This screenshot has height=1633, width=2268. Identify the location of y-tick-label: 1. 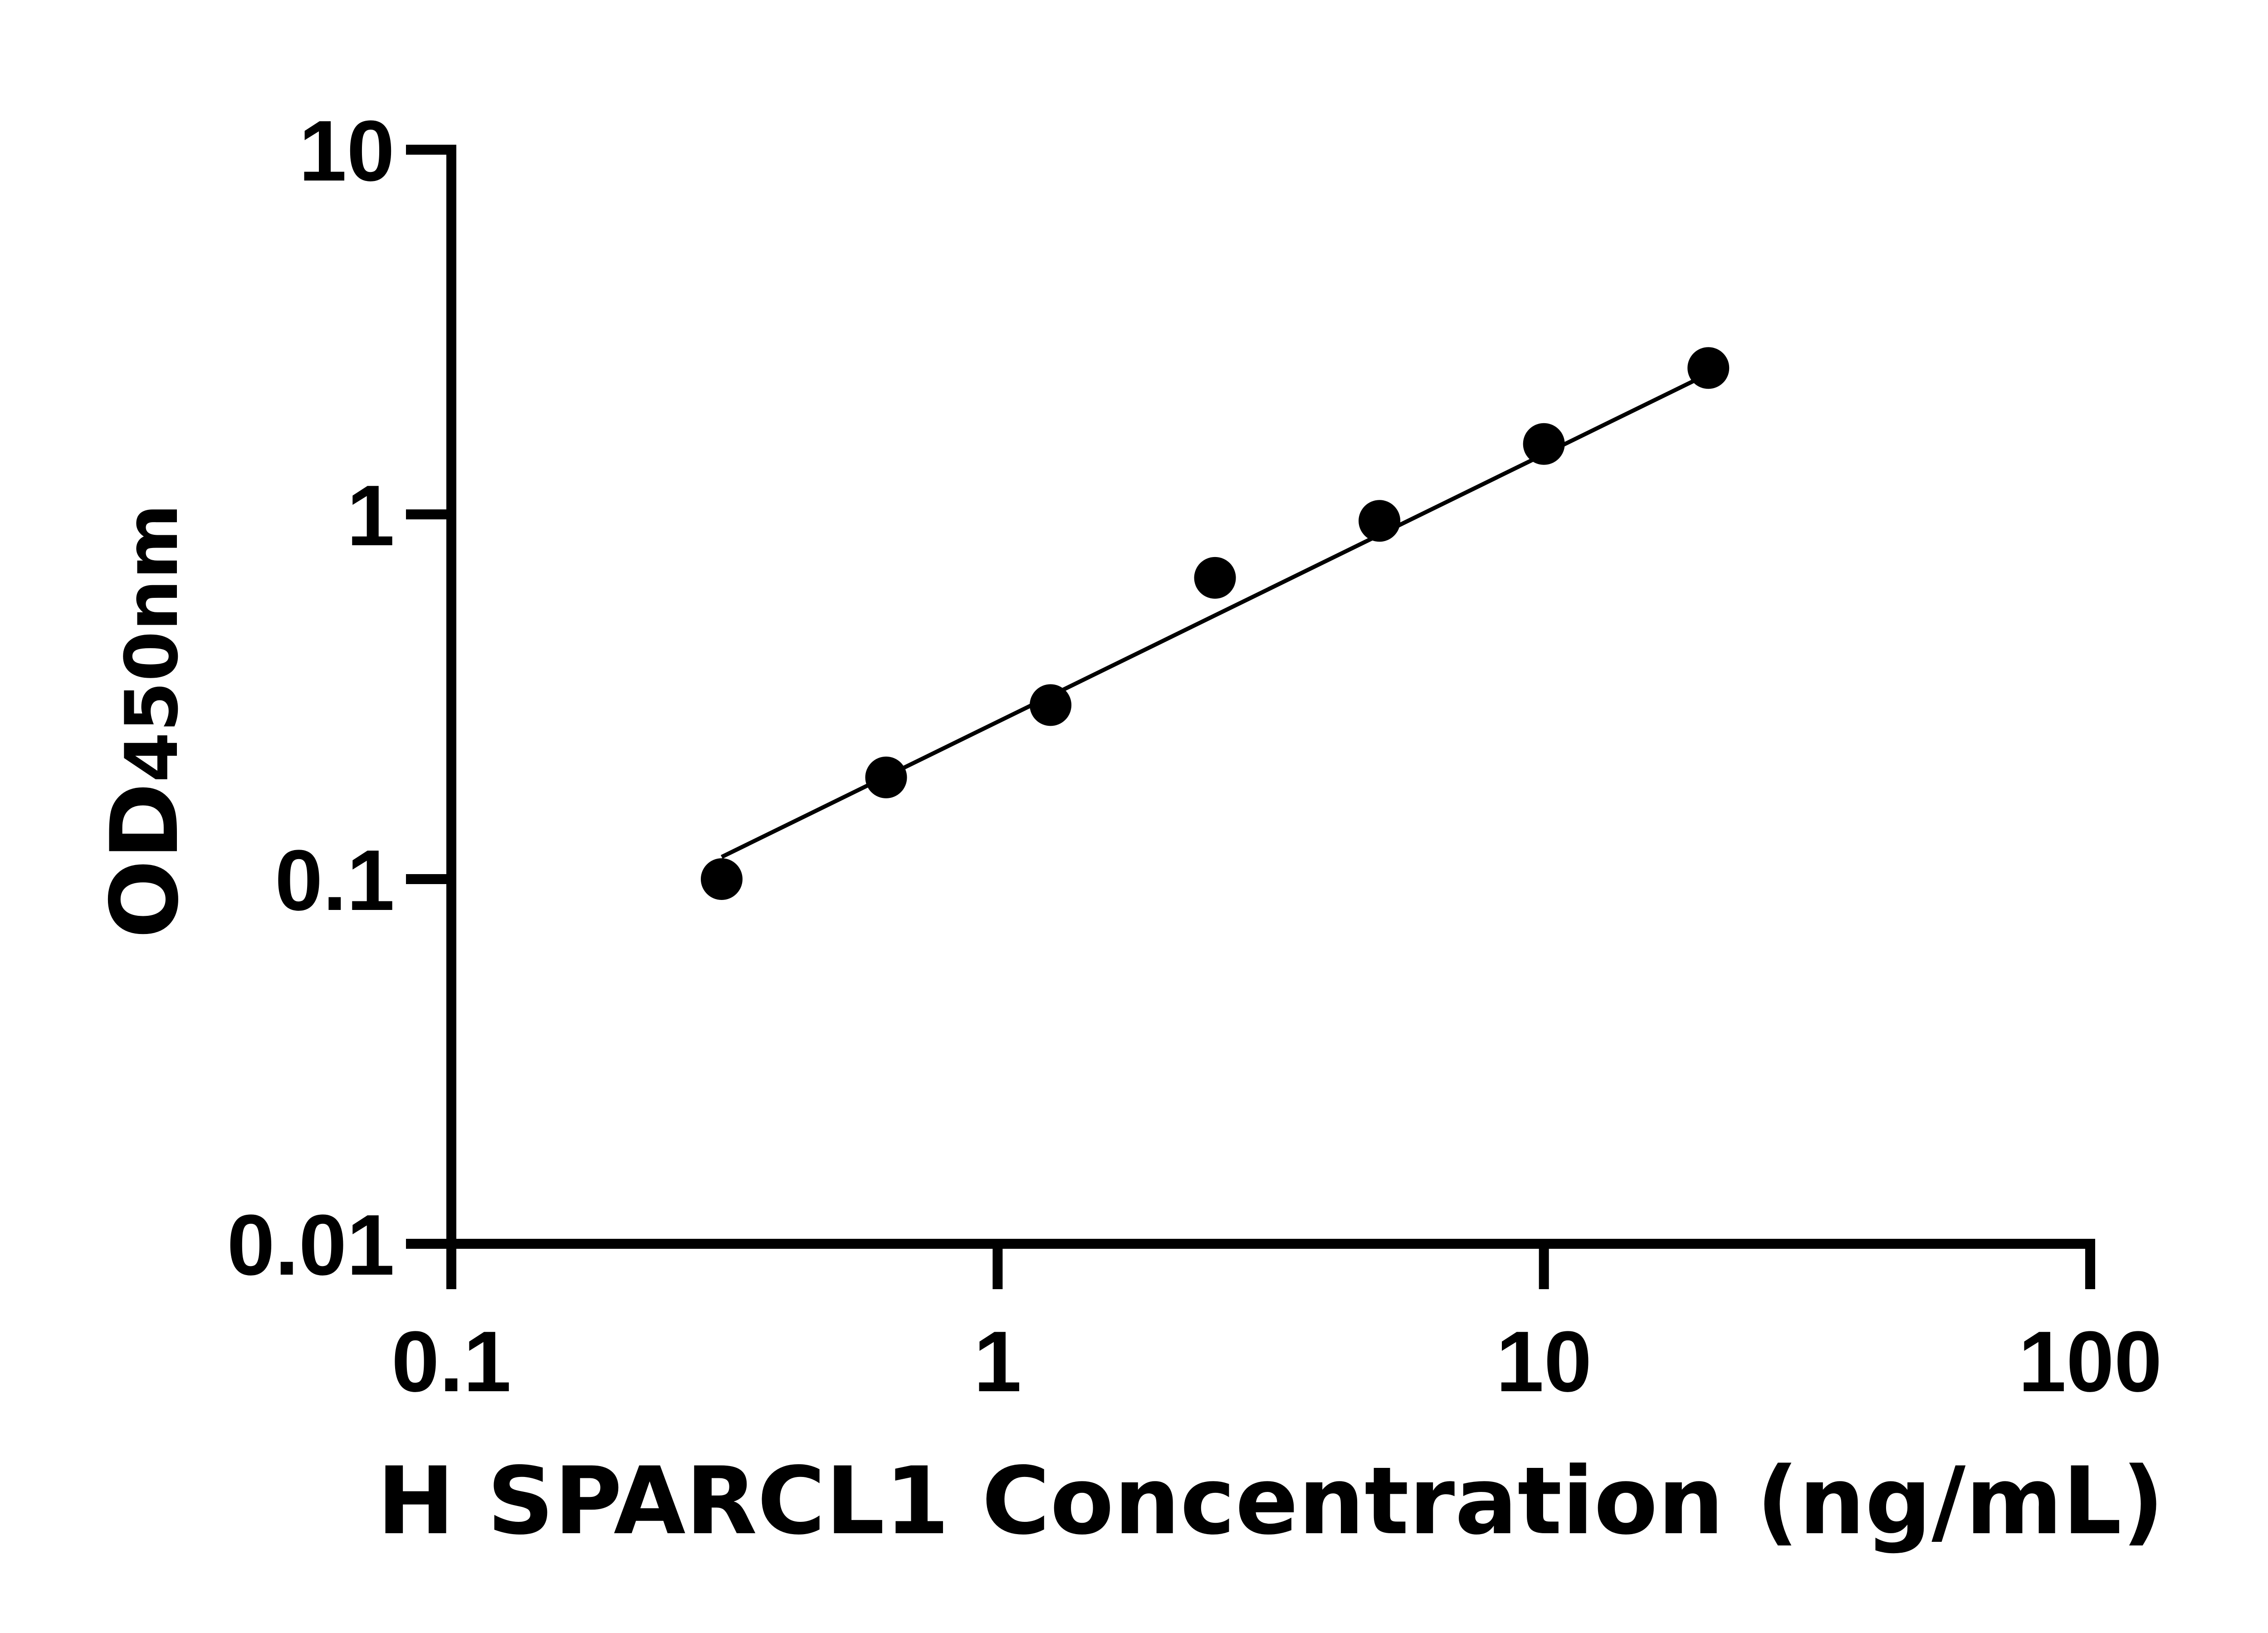
(371, 516).